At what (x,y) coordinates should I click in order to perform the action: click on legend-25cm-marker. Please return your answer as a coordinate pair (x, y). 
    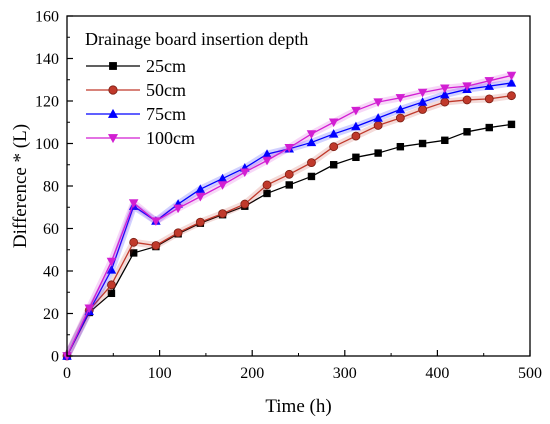
    Looking at the image, I should click on (113, 66).